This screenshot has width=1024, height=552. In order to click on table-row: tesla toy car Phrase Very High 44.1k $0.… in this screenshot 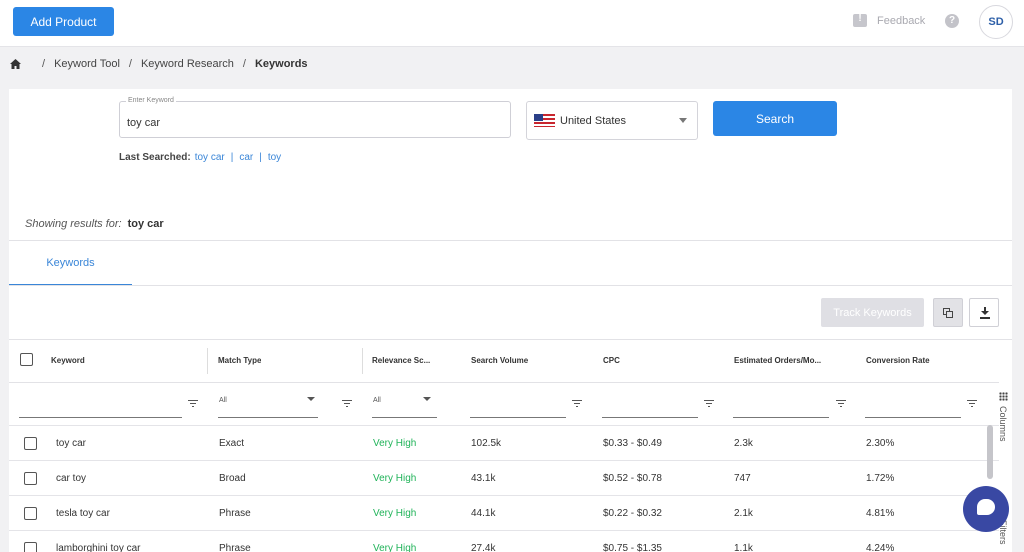, I will do `click(504, 512)`.